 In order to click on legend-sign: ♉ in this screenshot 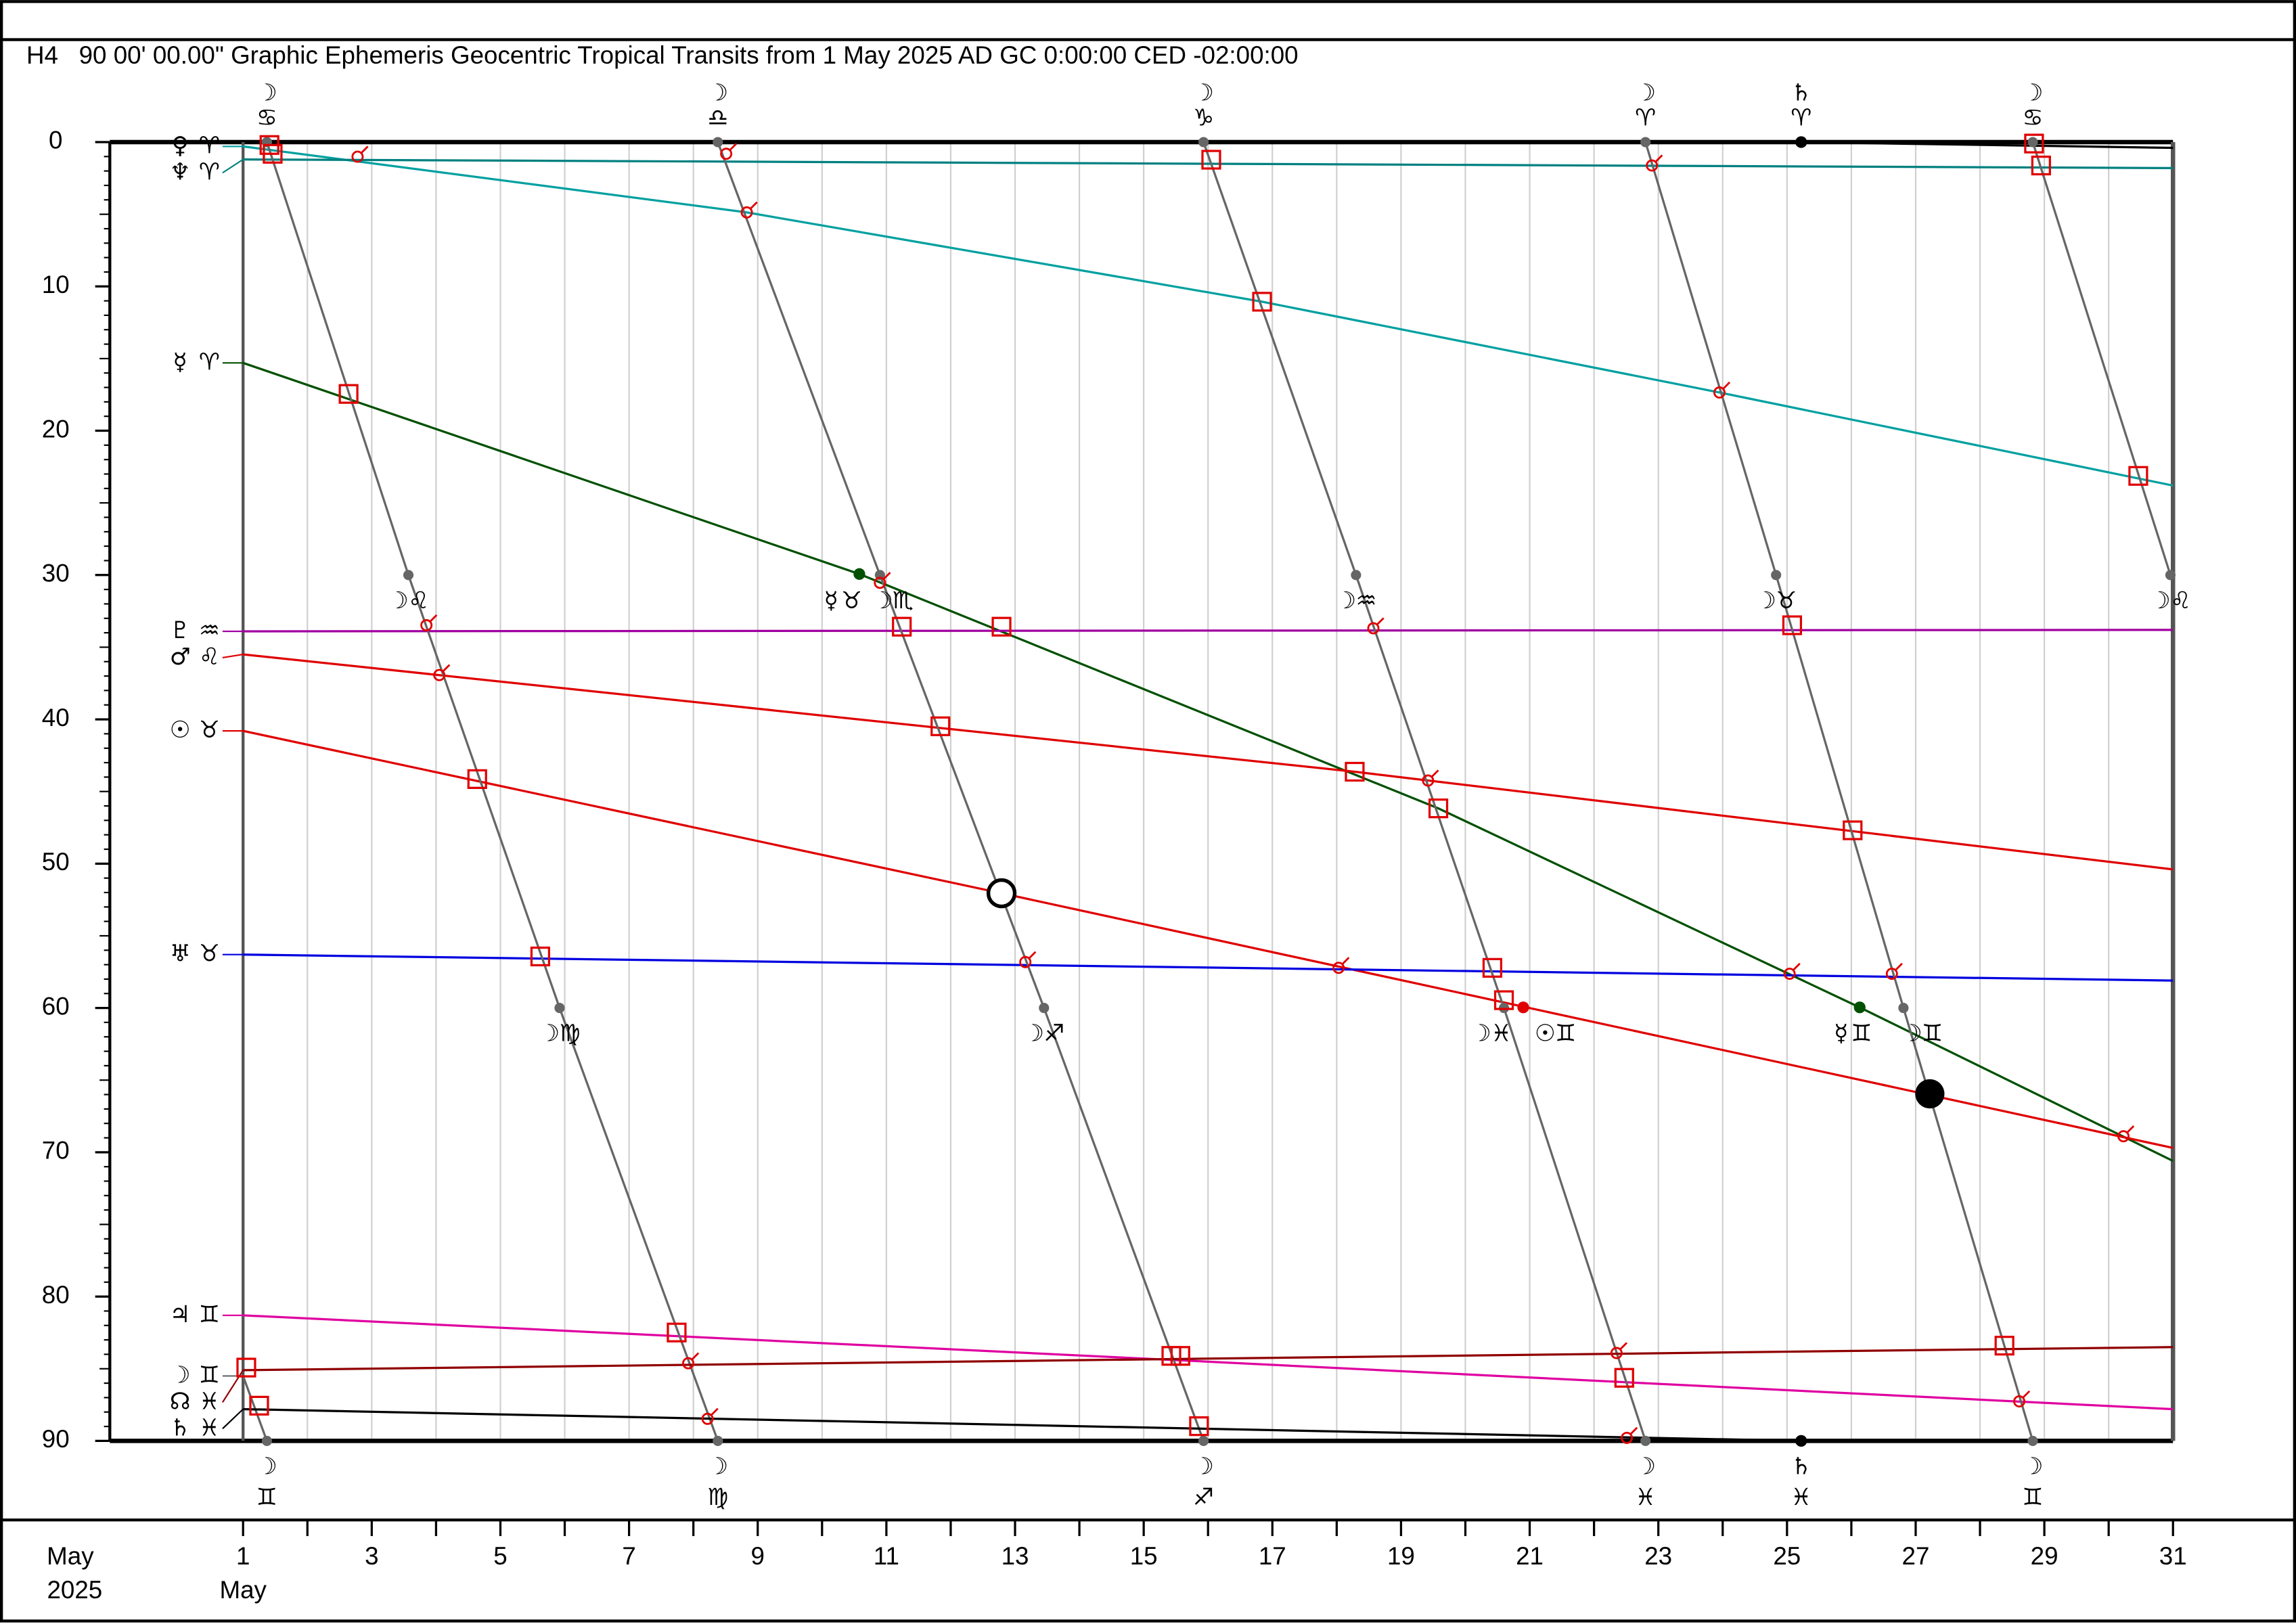, I will do `click(209, 730)`.